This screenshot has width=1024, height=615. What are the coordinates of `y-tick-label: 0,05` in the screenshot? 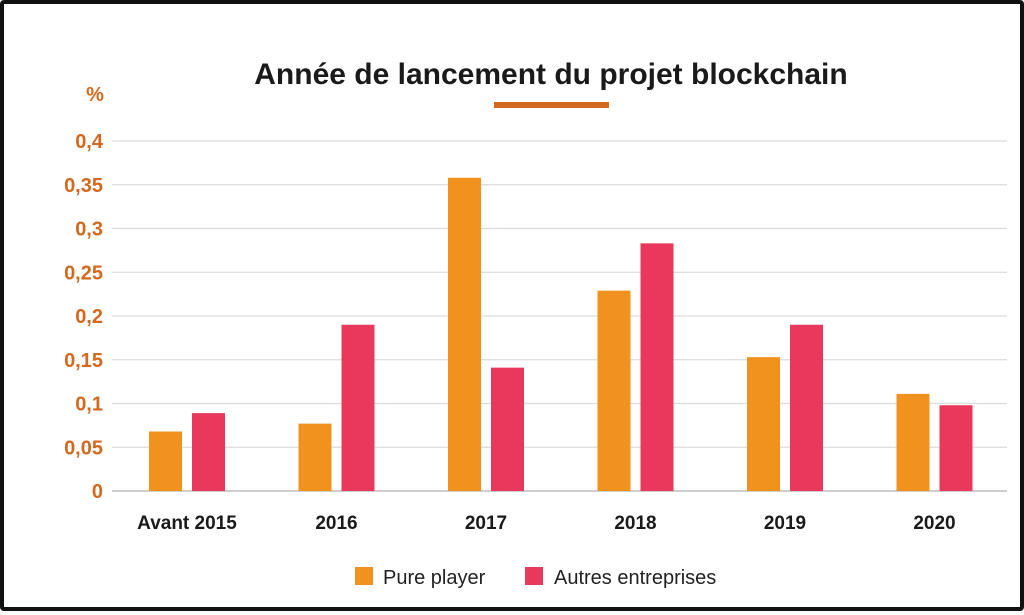 It's located at (83, 448).